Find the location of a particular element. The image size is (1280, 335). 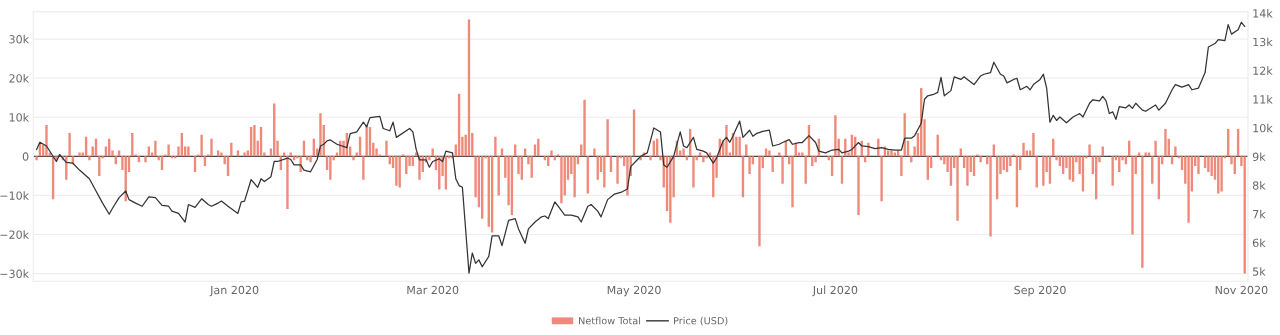

y2-tick-label: 6k is located at coordinates (1259, 243).